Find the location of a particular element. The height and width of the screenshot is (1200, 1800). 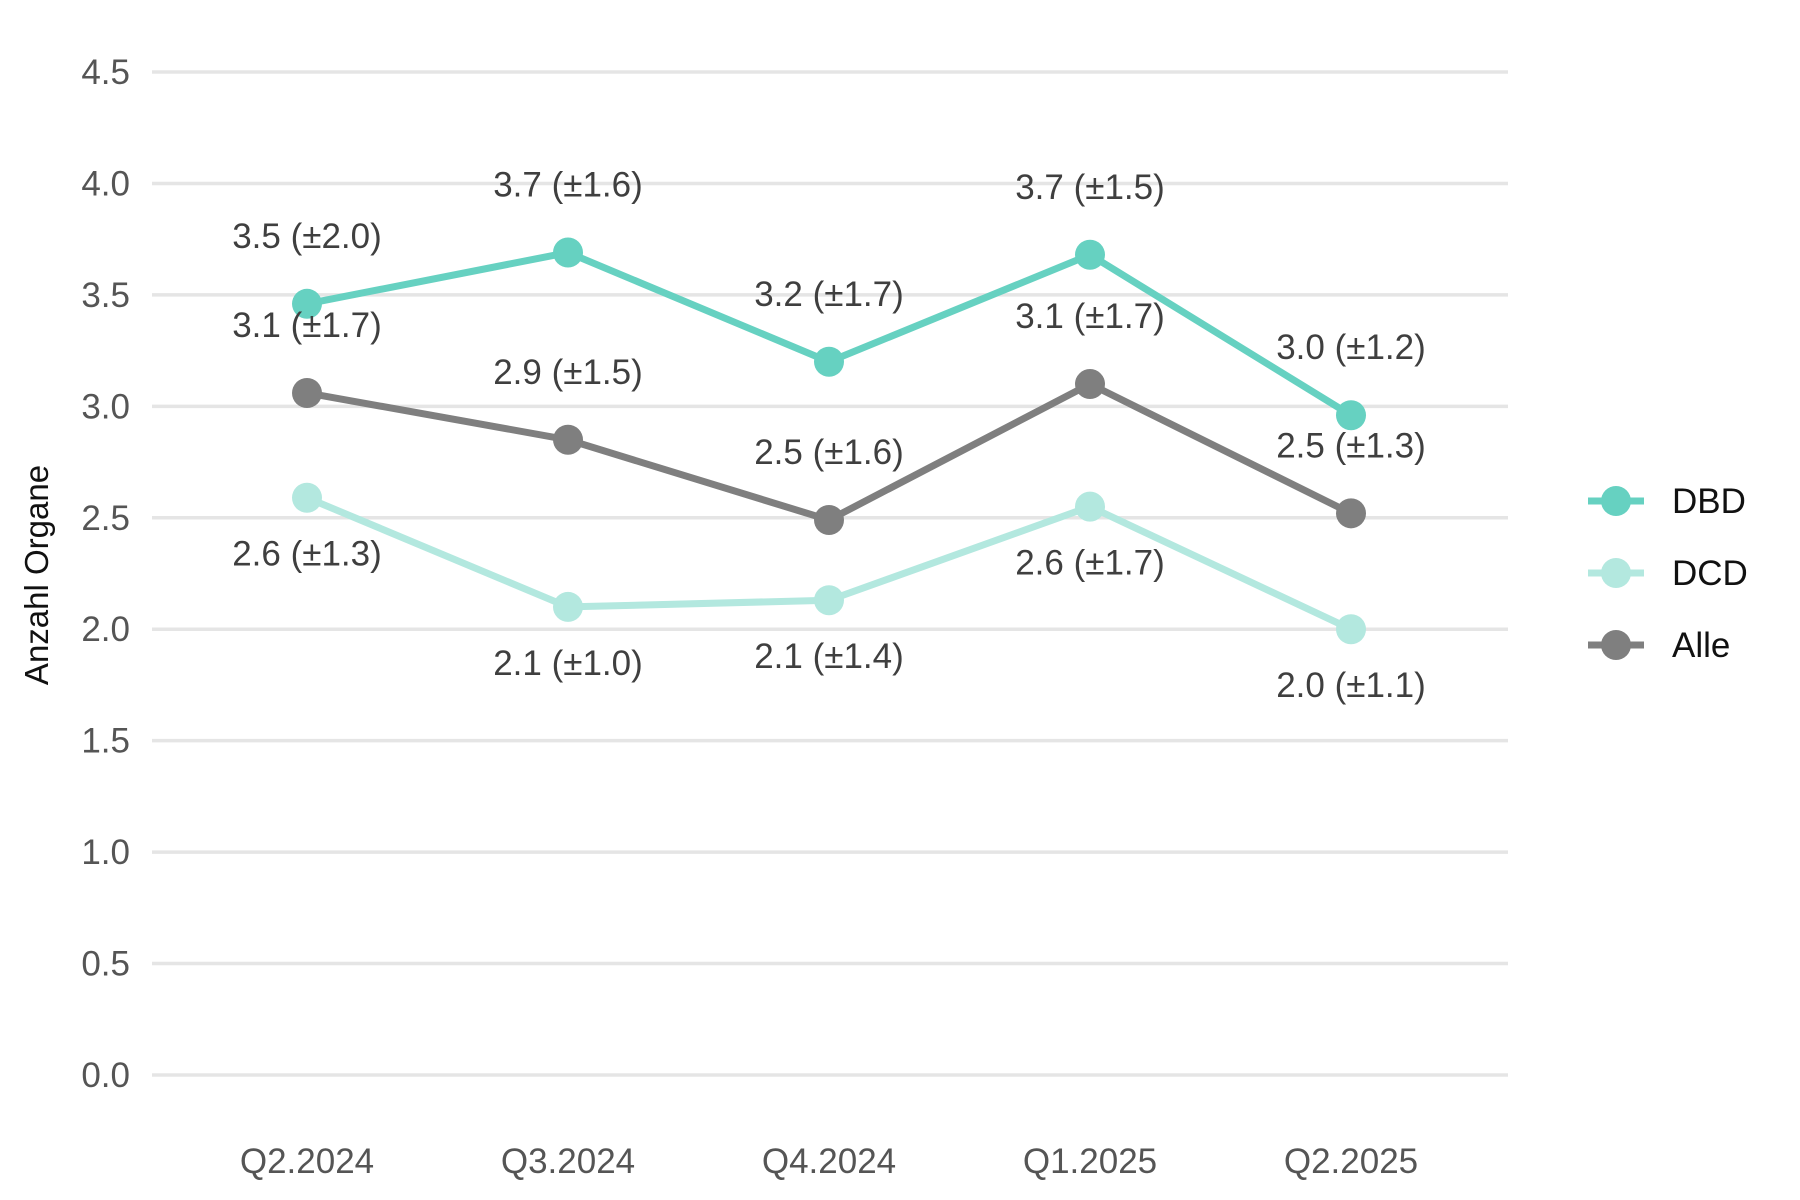

legend: DBD DCD Alle is located at coordinates (1668, 573).